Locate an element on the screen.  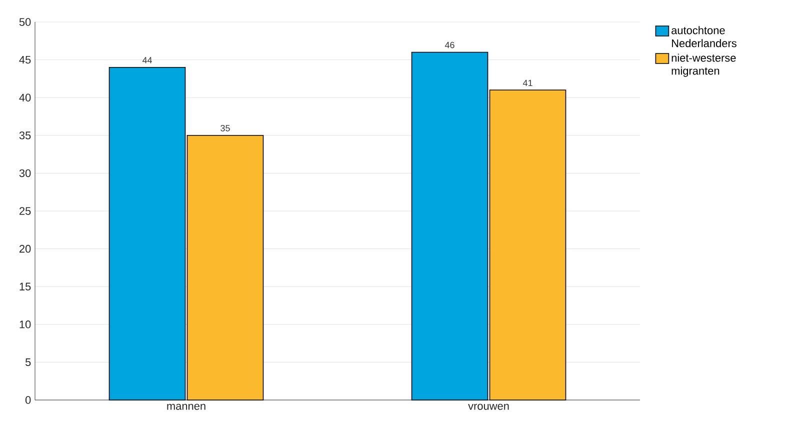
y-tick-label: 5 is located at coordinates (28, 362).